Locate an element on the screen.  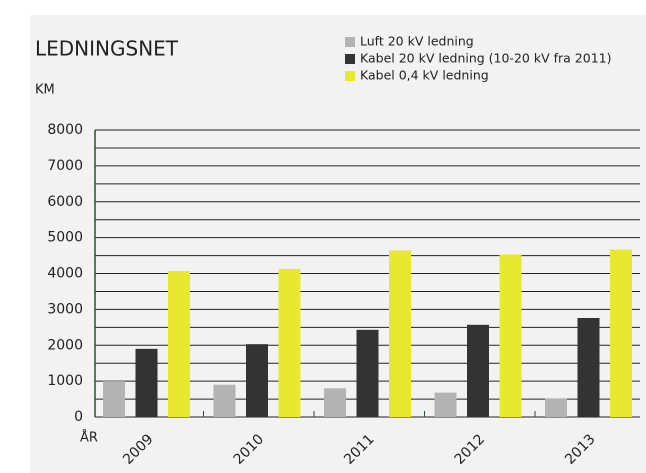
y-tick-label: 8000 is located at coordinates (65, 130).